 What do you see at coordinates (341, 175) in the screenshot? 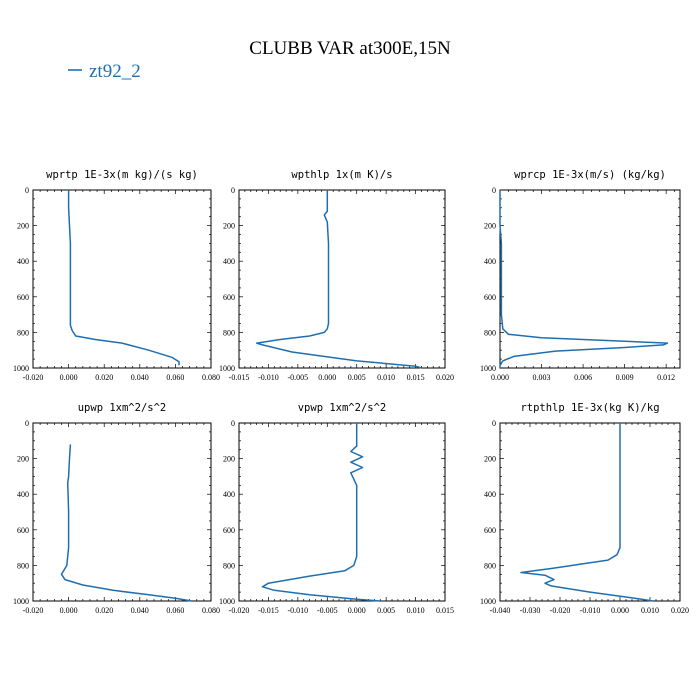
I see `panel-title: wpthlp 1x(m K)/s` at bounding box center [341, 175].